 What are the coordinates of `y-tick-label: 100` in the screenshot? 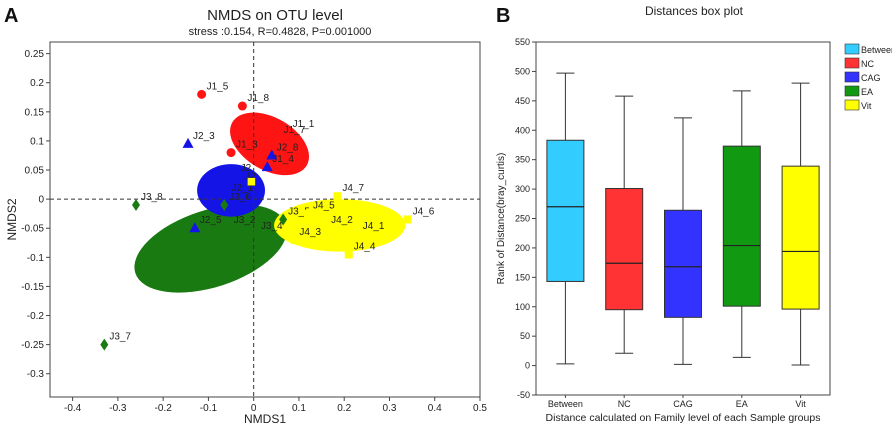 It's located at (522, 307).